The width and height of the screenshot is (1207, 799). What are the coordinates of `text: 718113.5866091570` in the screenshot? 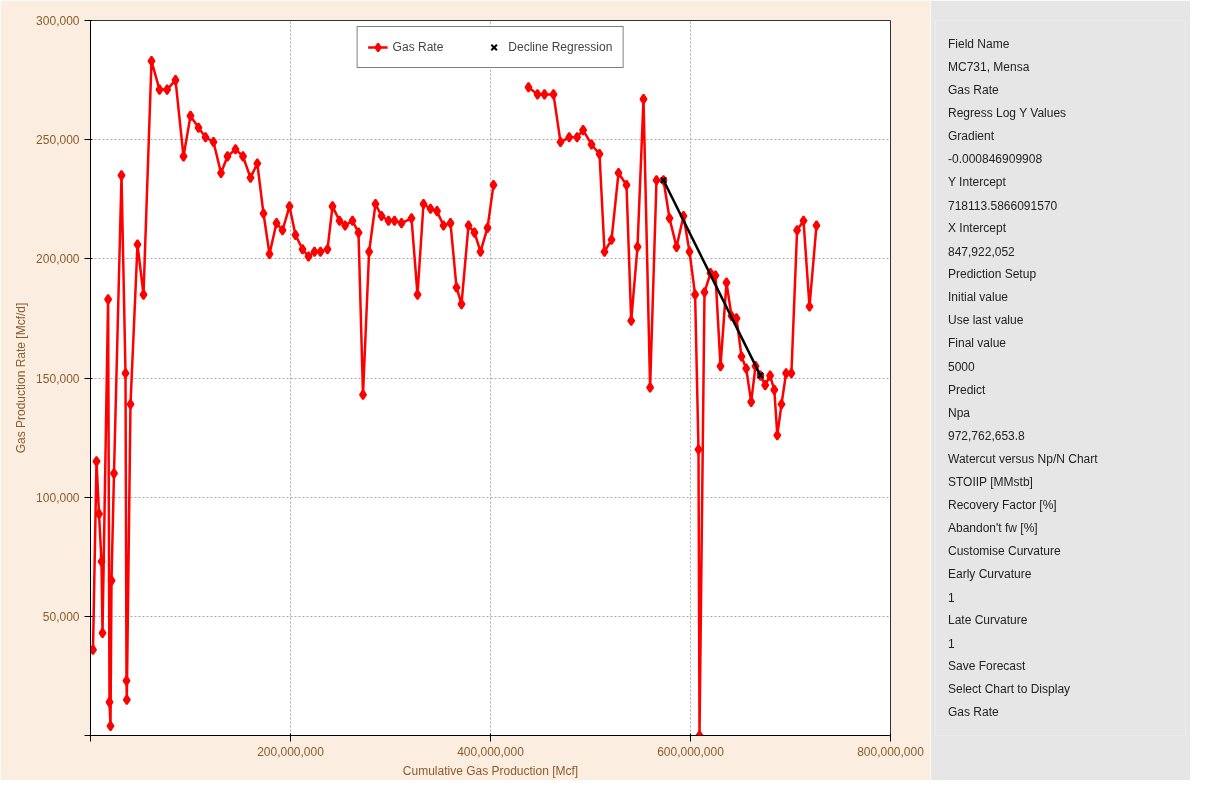 It's located at (1003, 205).